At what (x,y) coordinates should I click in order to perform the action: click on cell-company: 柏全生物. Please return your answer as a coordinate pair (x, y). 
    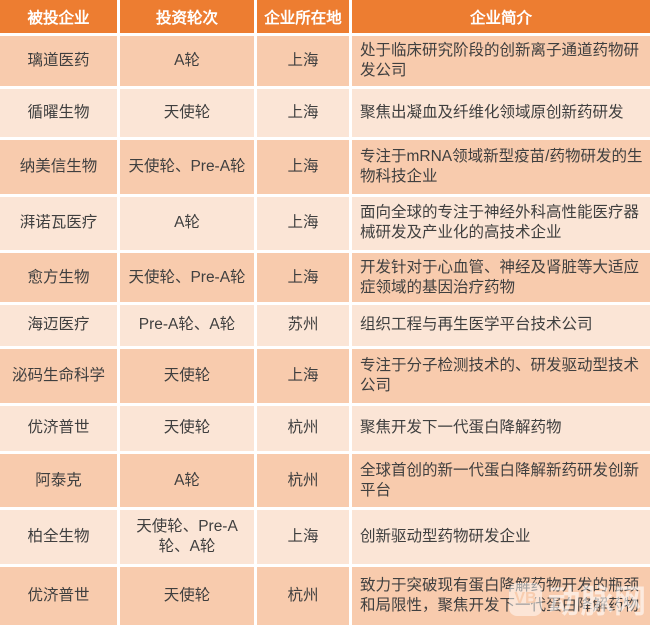
    Looking at the image, I should click on (58, 537).